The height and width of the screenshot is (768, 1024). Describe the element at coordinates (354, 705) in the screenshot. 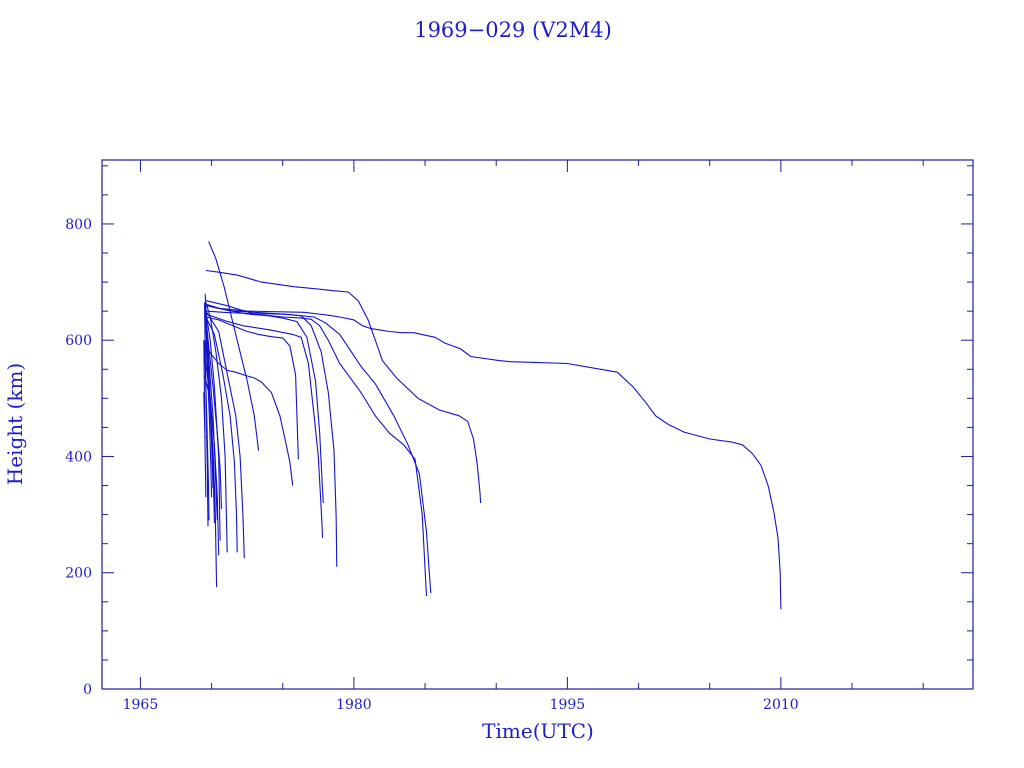

I see `x-tick-label: 1980` at that location.